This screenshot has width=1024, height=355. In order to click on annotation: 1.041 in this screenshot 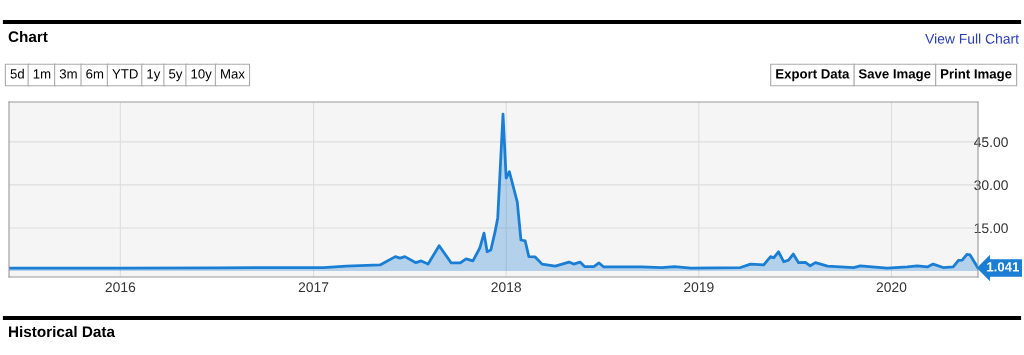, I will do `click(1003, 267)`.